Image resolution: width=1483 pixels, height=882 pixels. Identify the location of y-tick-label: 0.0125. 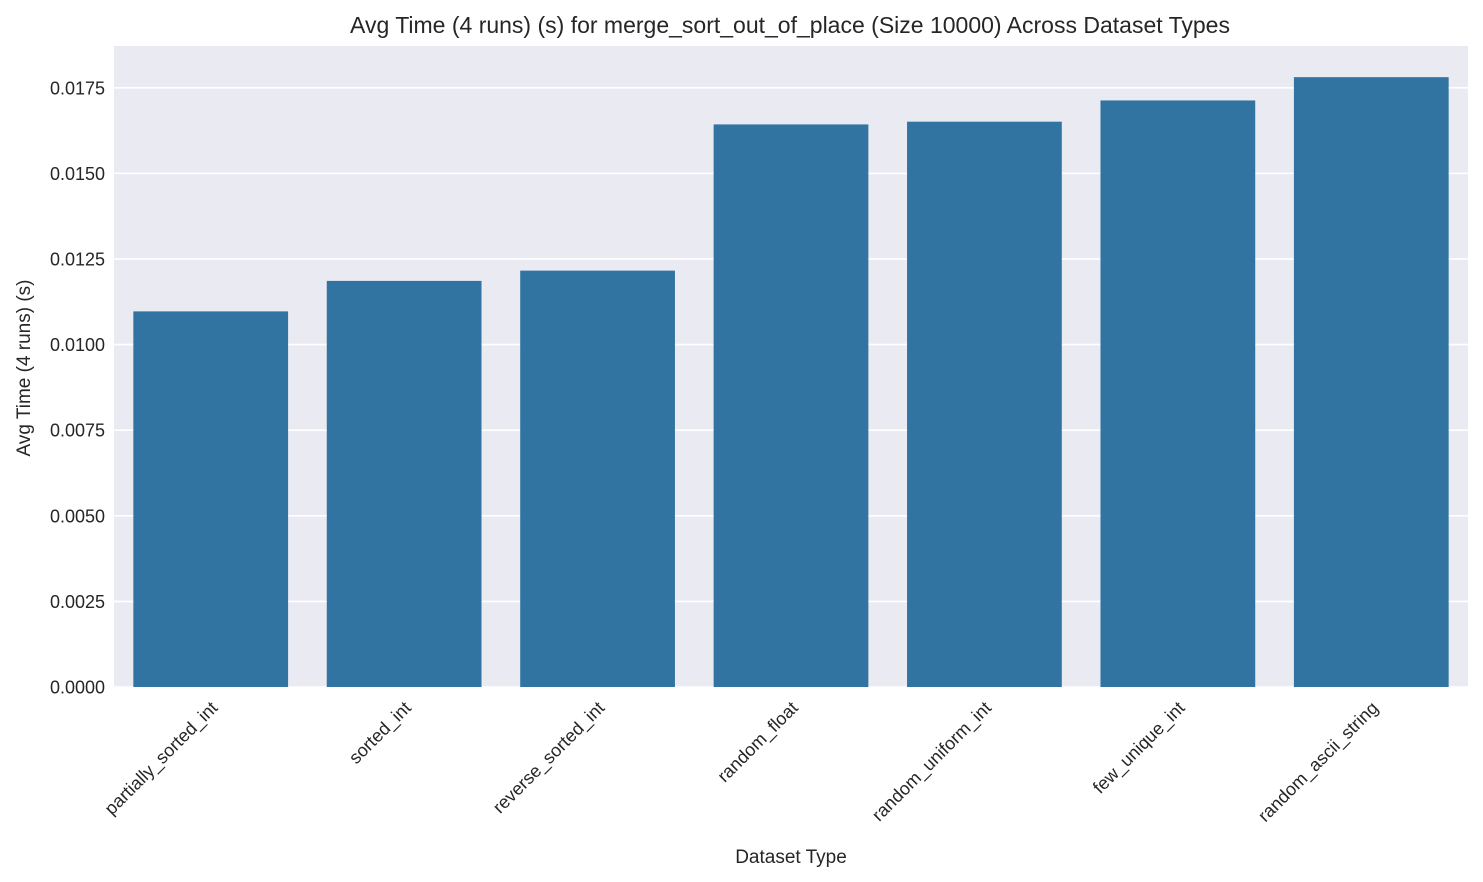
(77, 259).